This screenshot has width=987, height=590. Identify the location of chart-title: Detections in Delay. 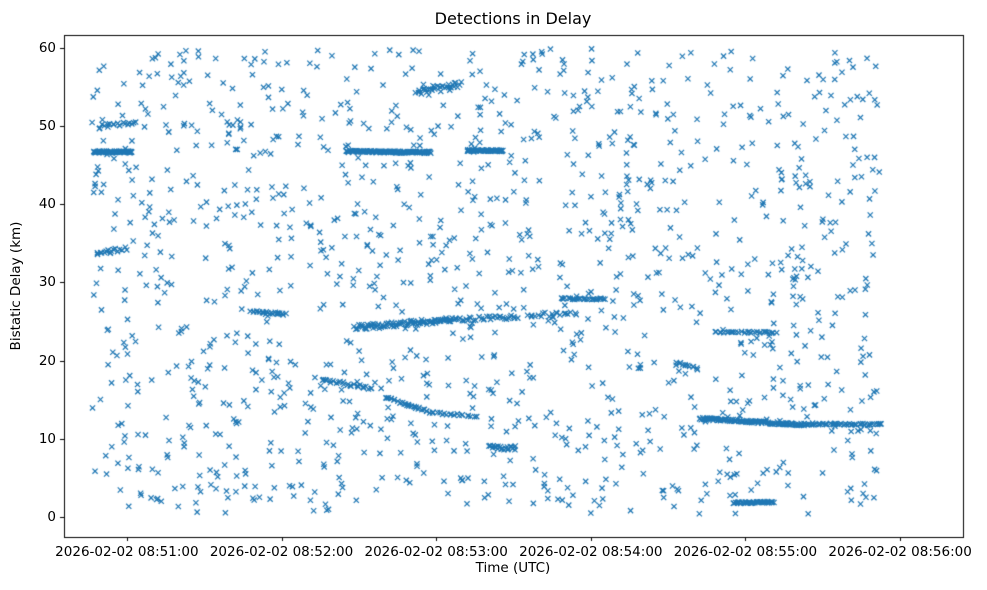
(513, 18).